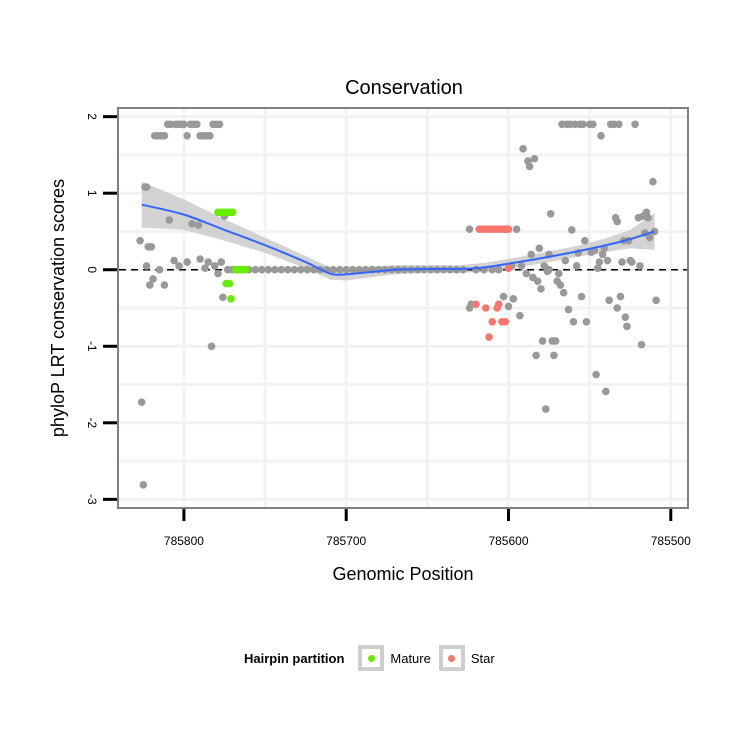 The height and width of the screenshot is (750, 750). What do you see at coordinates (58, 308) in the screenshot?
I see `y-axis-label: phyloP LRT conservation scores` at bounding box center [58, 308].